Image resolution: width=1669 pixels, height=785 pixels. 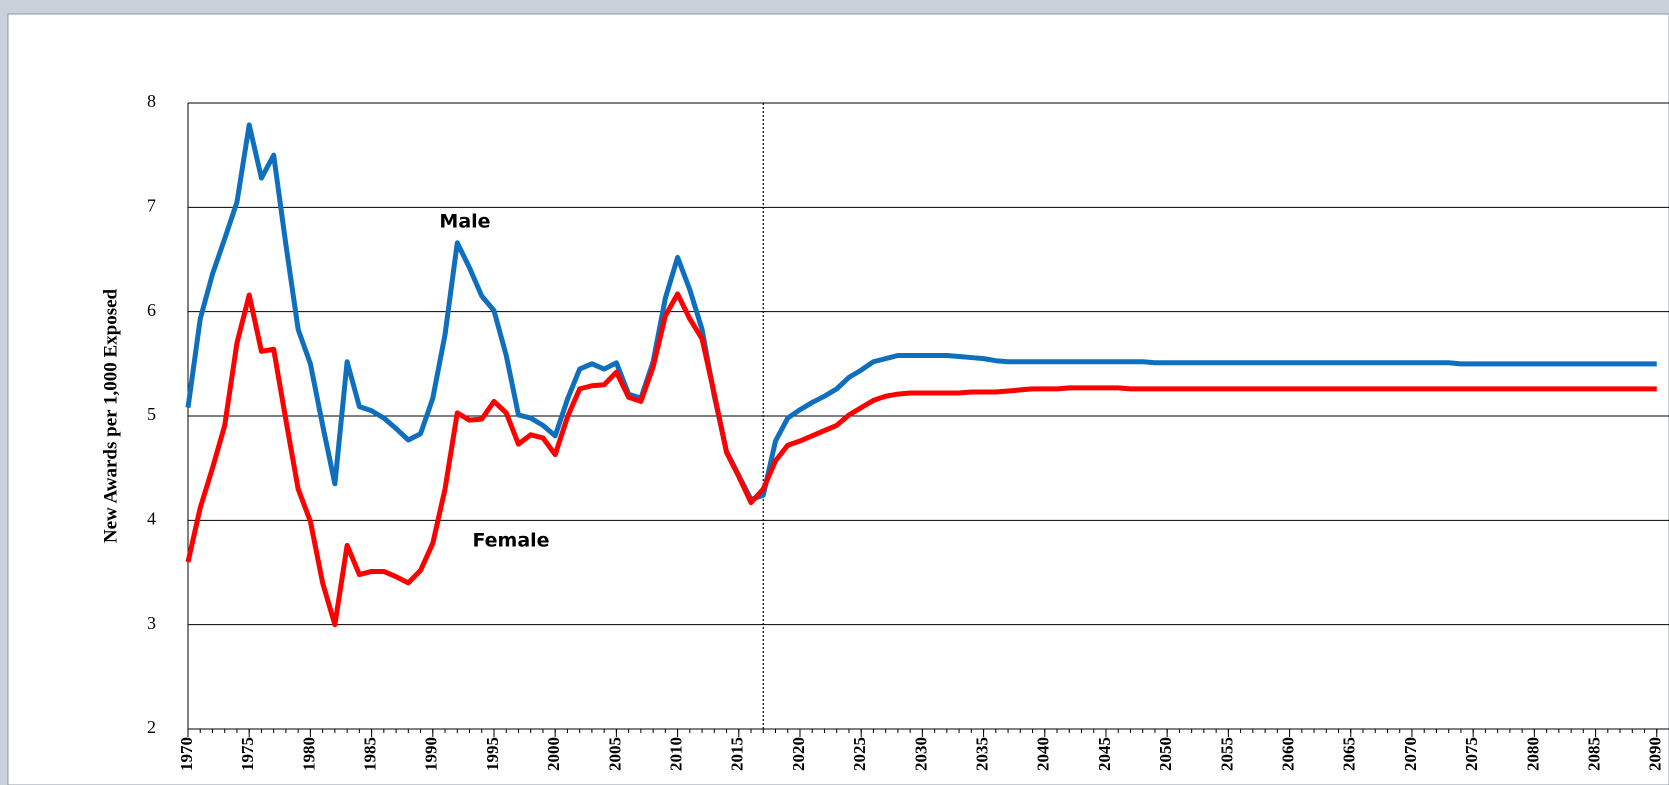 What do you see at coordinates (431, 754) in the screenshot?
I see `x-tick-label: 1990` at bounding box center [431, 754].